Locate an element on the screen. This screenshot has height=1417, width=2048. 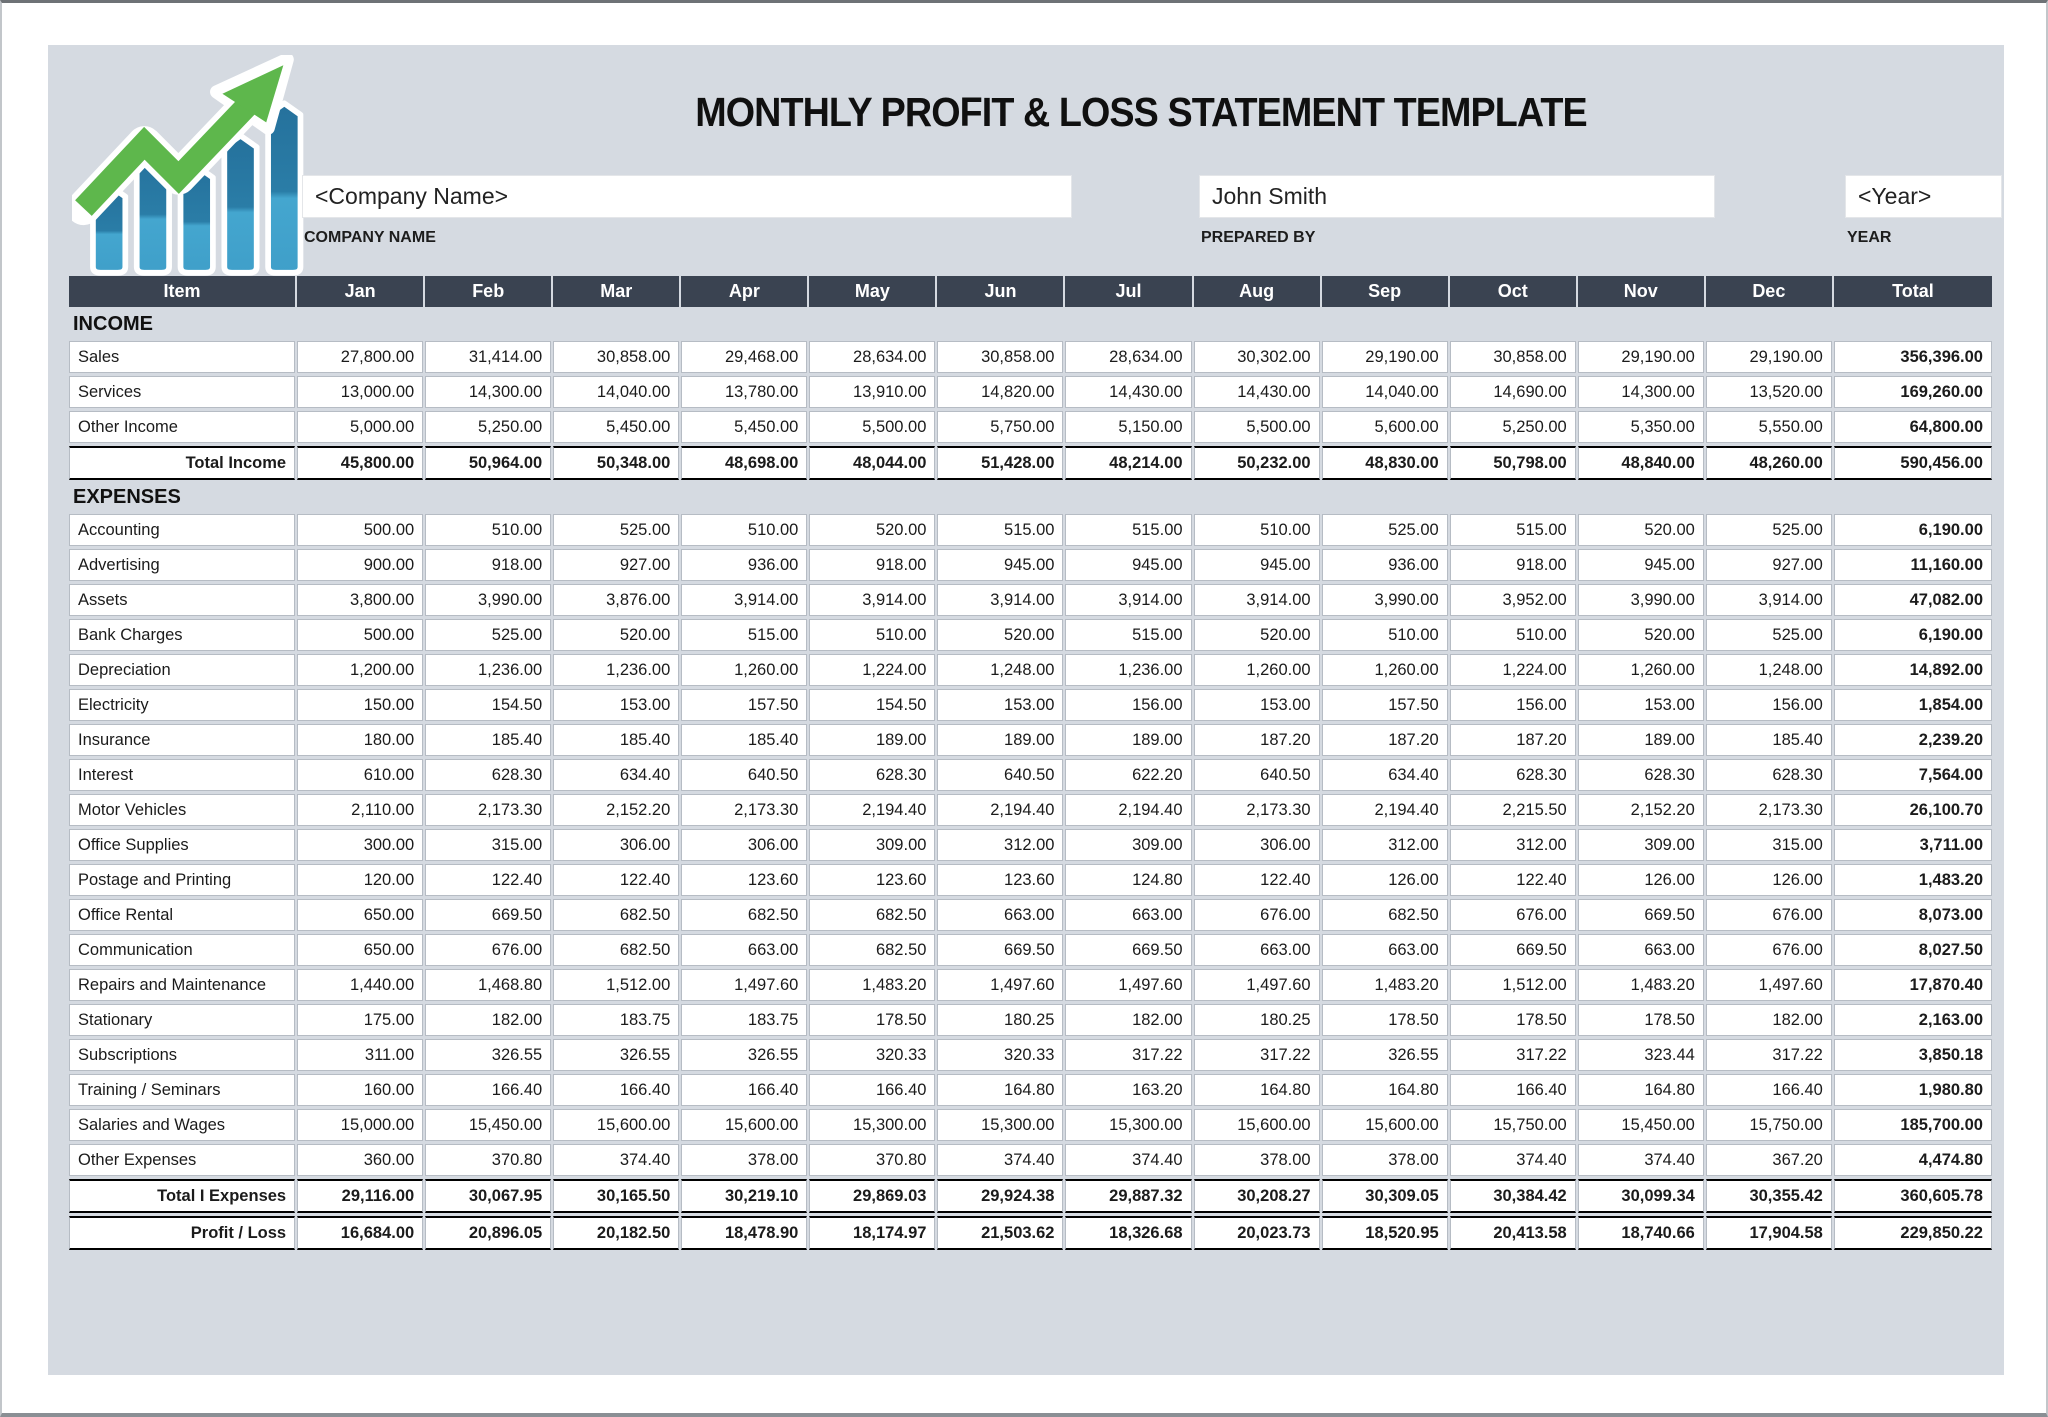
value-cell: 157.50 is located at coordinates (1384, 705).